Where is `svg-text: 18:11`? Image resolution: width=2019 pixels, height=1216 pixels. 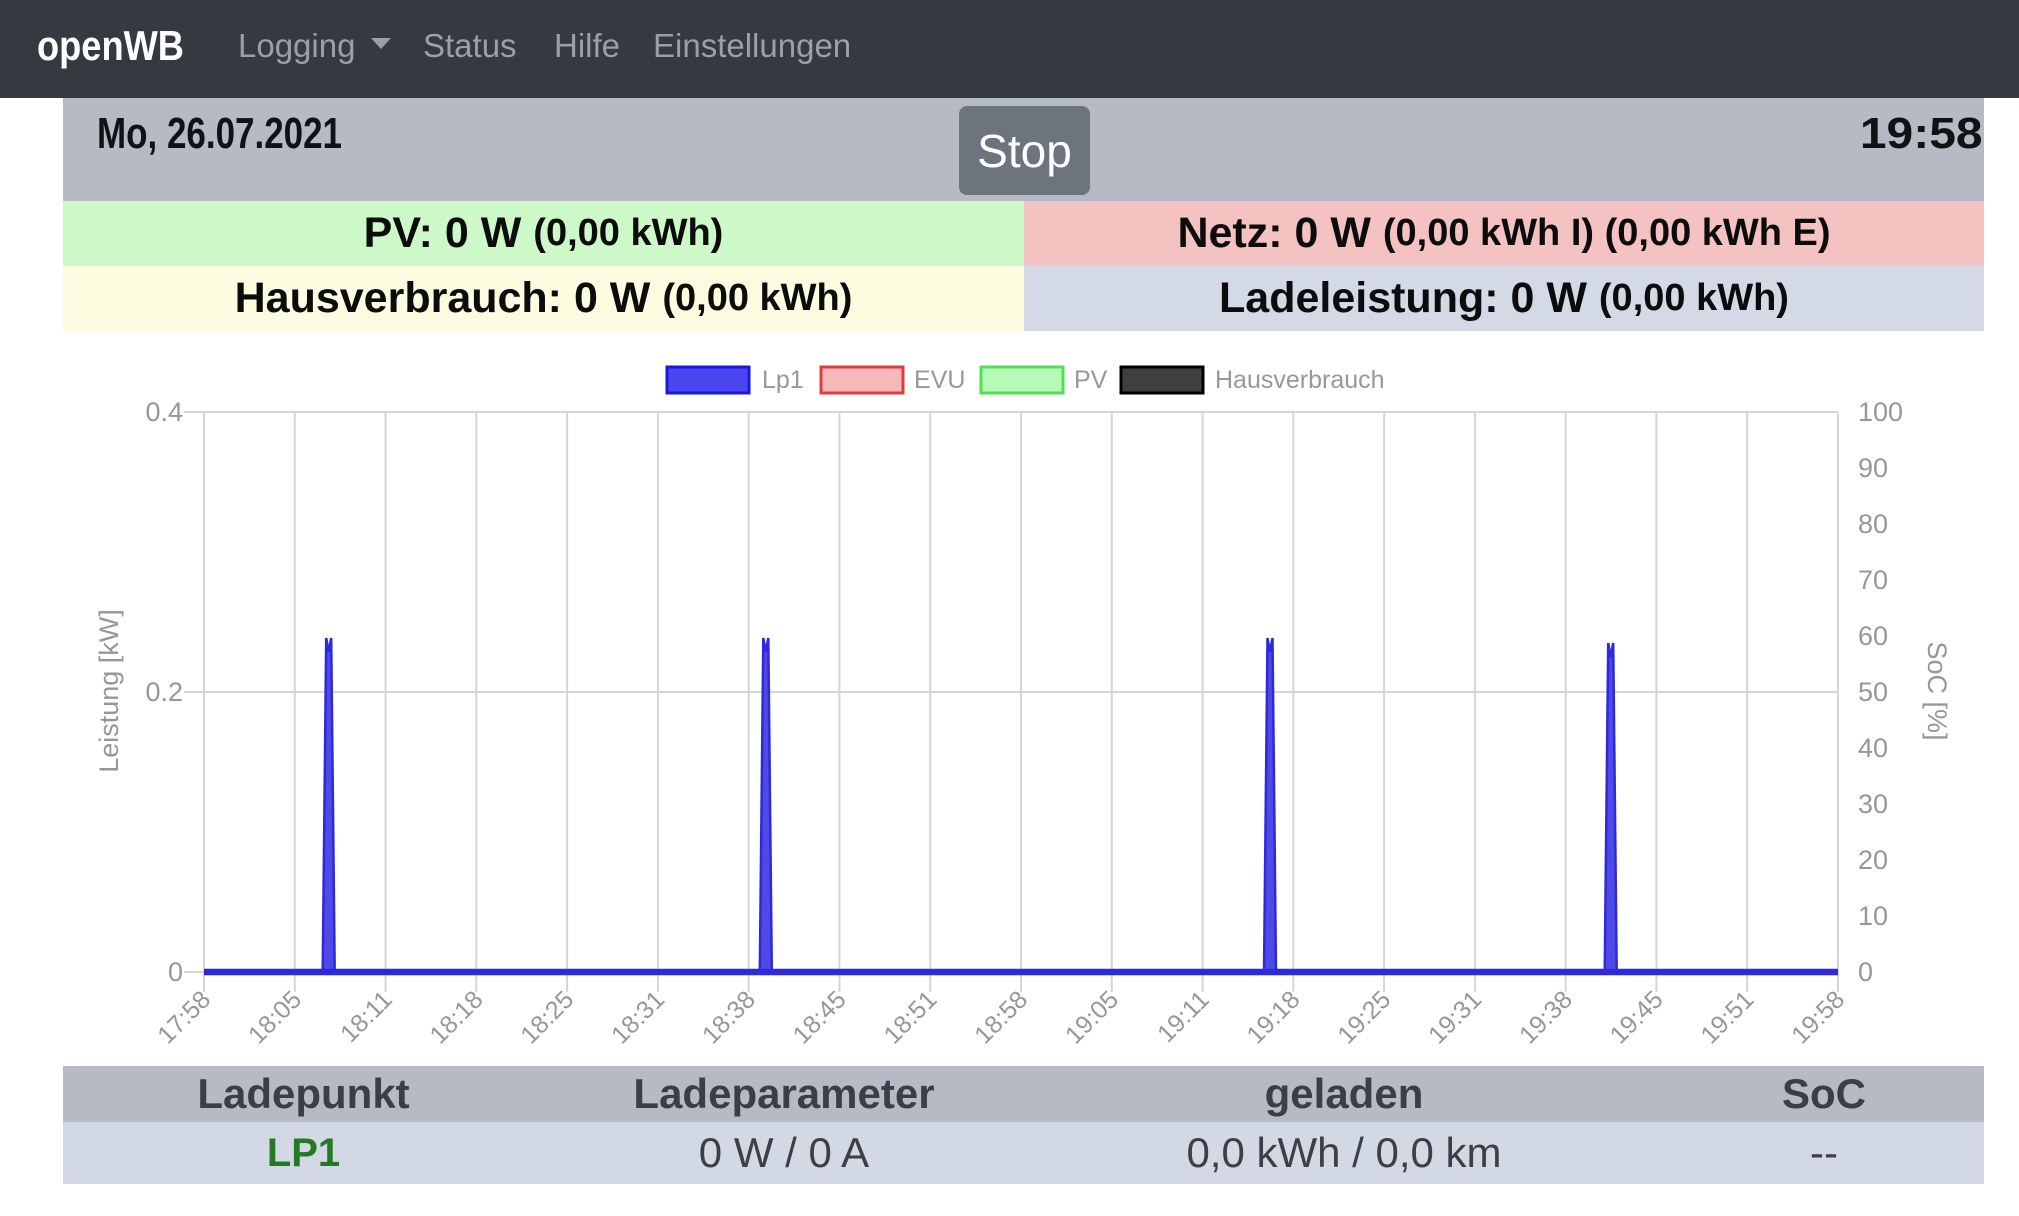
svg-text: 18:11 is located at coordinates (366, 1016).